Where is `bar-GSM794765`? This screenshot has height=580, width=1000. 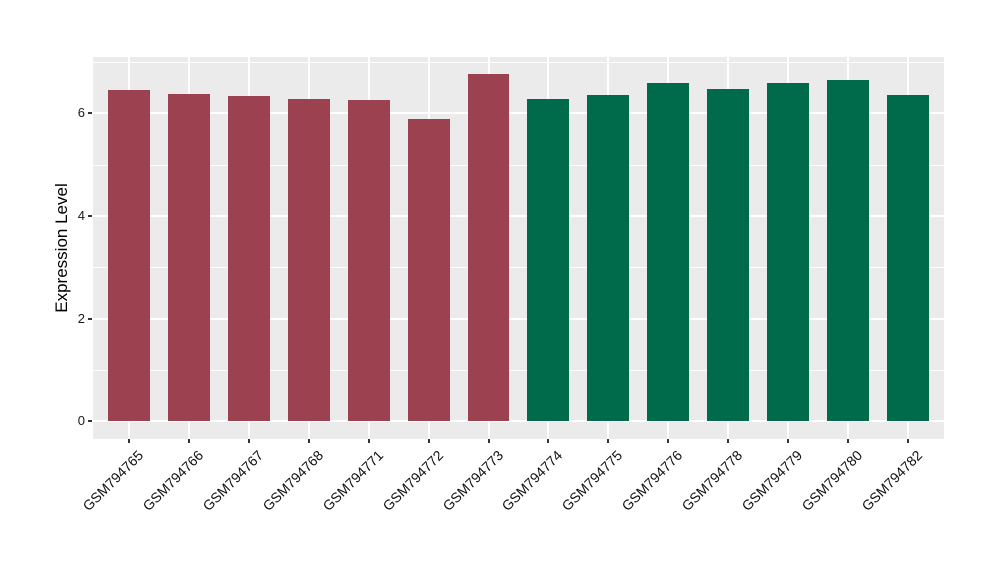 bar-GSM794765 is located at coordinates (128, 255).